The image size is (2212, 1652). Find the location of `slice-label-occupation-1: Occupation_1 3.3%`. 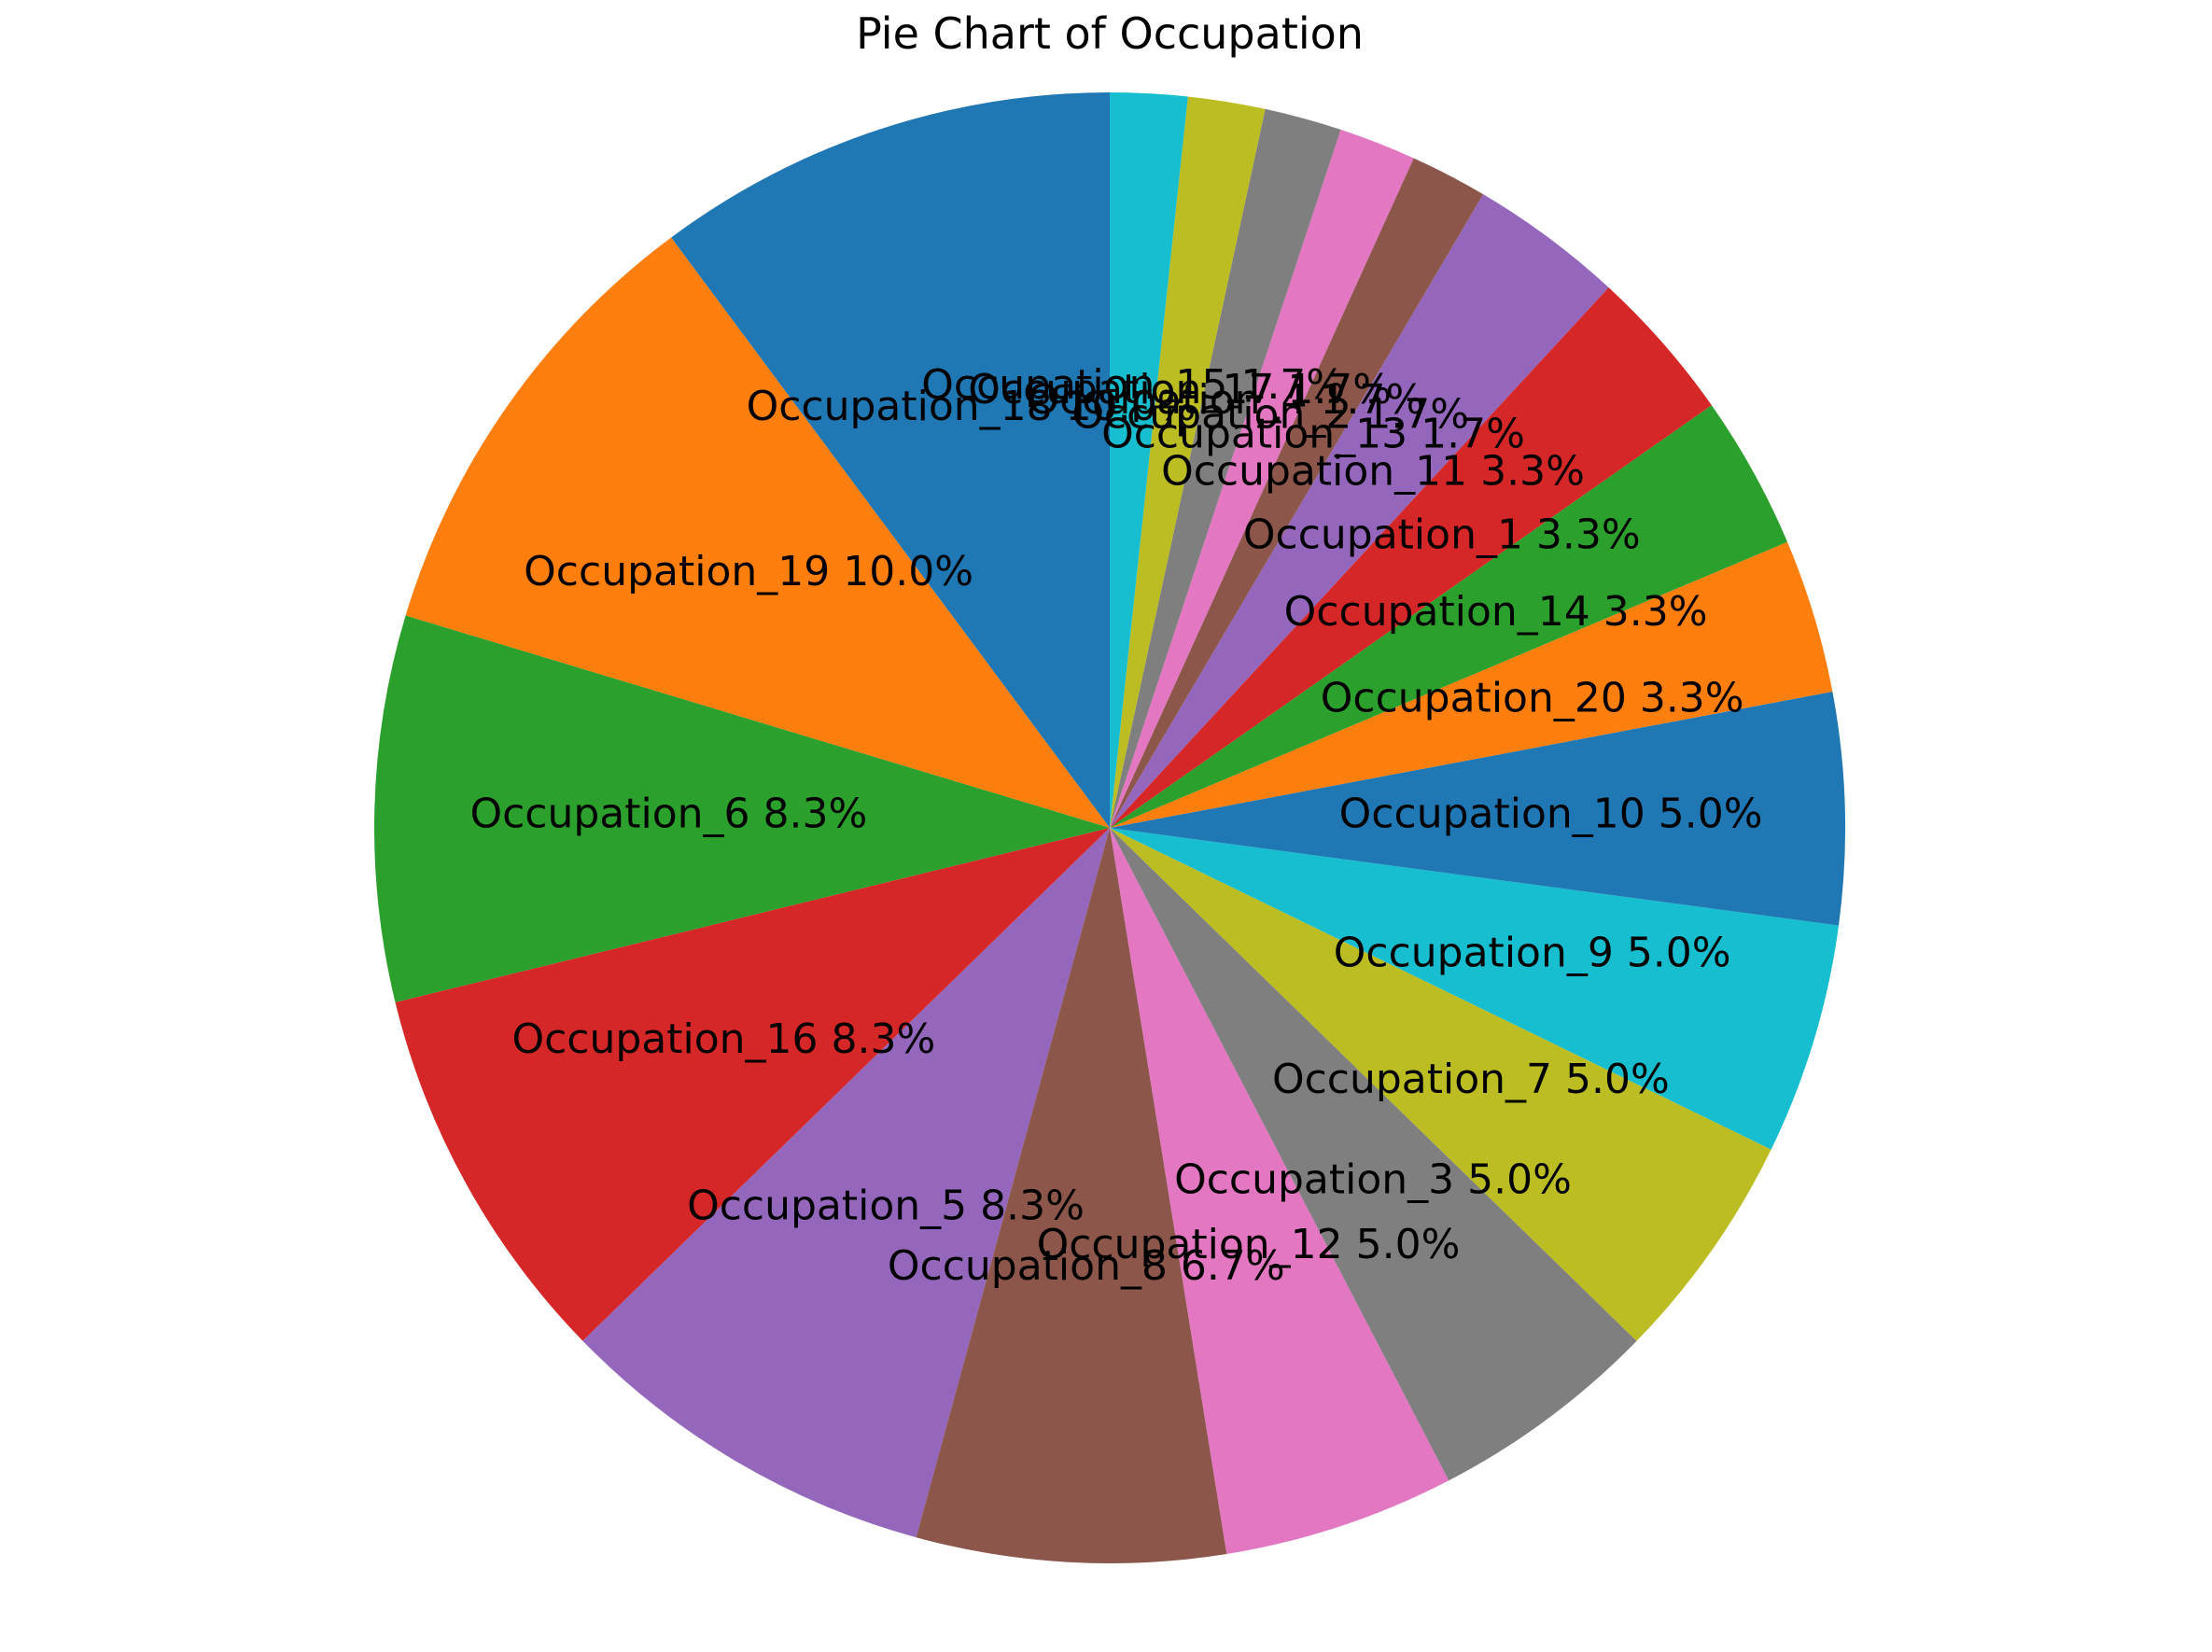

slice-label-occupation-1: Occupation_1 3.3% is located at coordinates (1442, 535).